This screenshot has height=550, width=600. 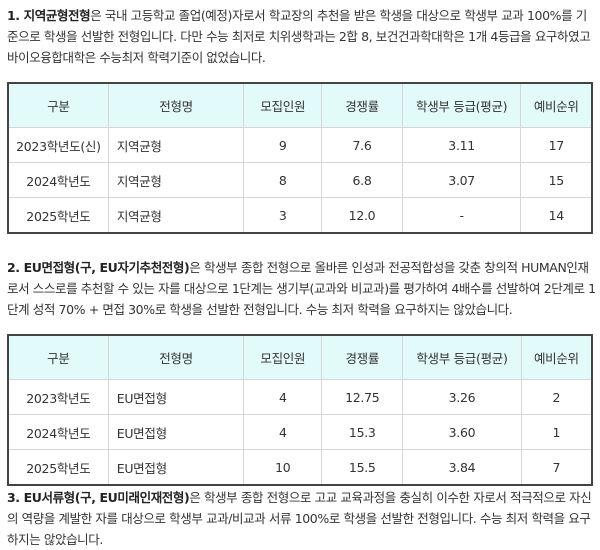 I want to click on table-row: 2024학년도 지역균형 8 6.8 3.07 15, so click(x=300, y=180).